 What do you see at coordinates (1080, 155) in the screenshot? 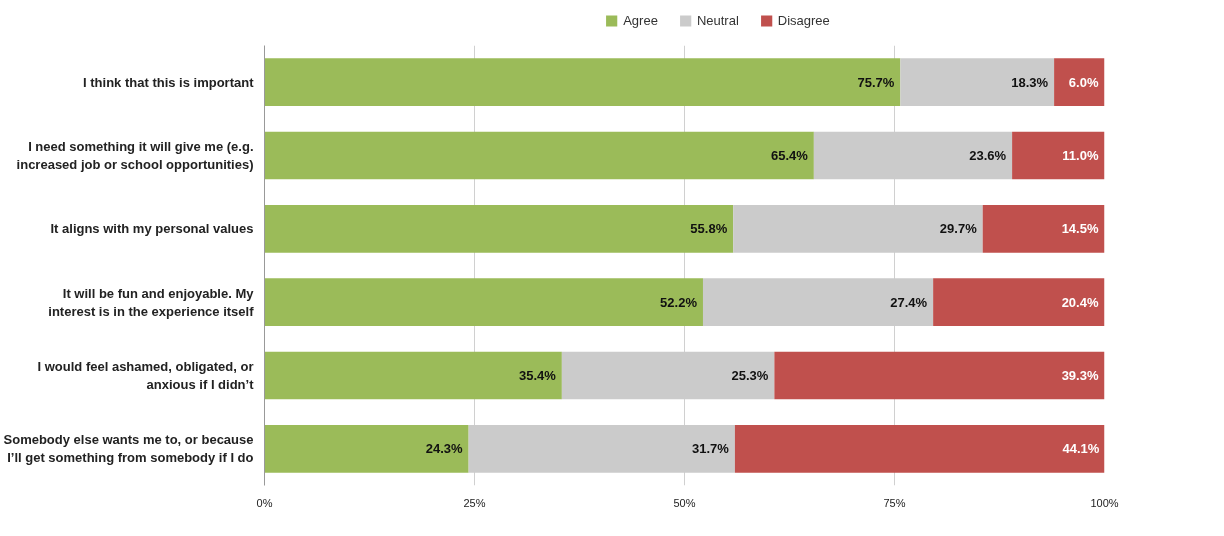
I see `data-label: 11.0%` at bounding box center [1080, 155].